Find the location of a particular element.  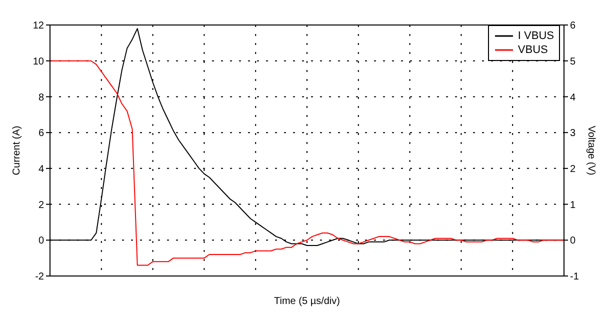

y2-tick-label: 1 is located at coordinates (573, 205).